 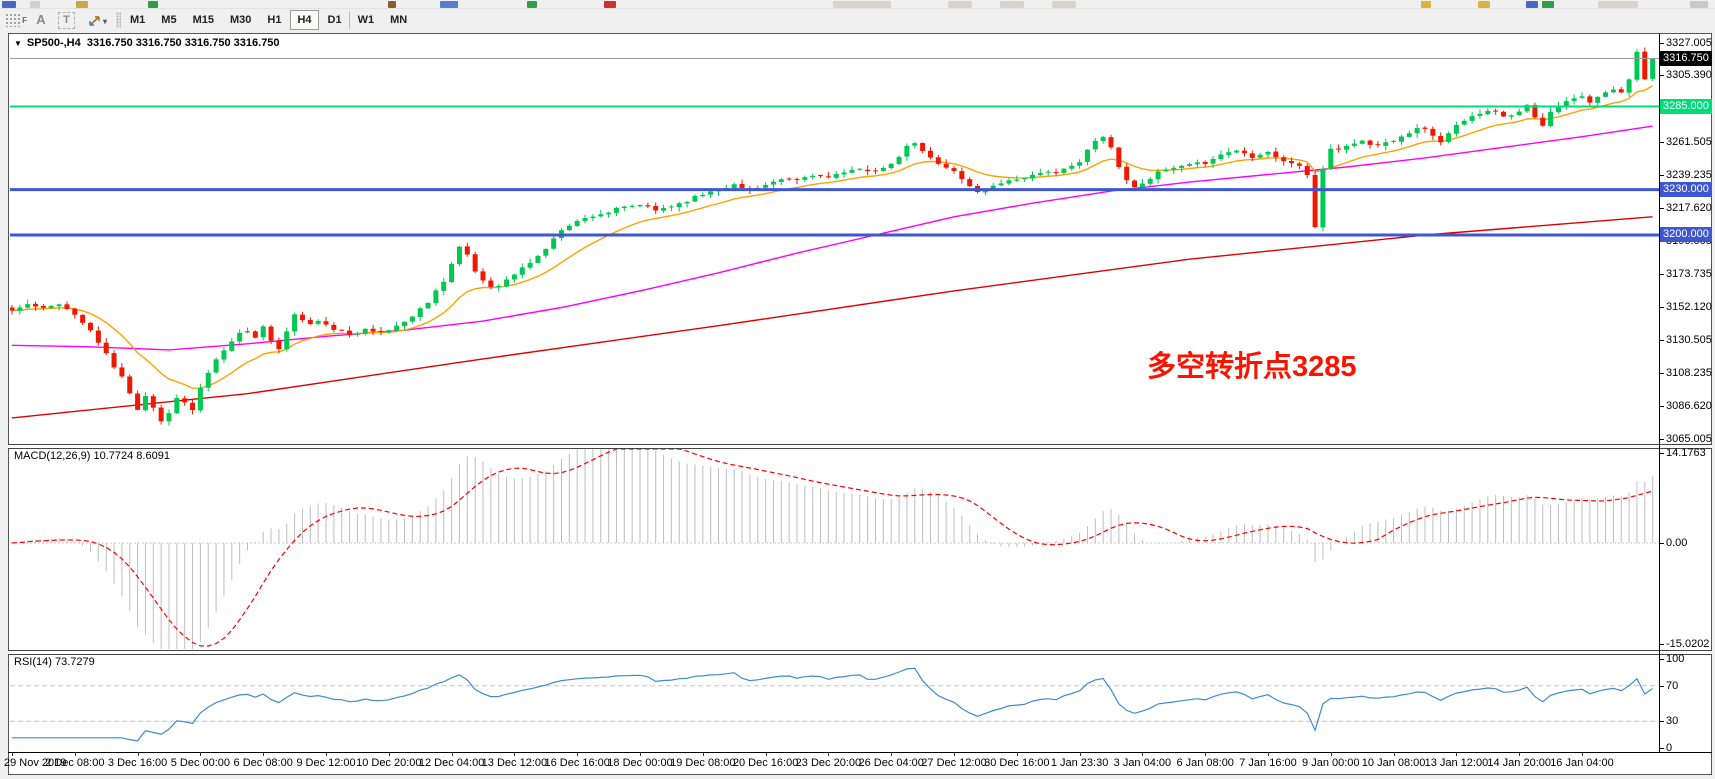 I want to click on time-axis-label: 3 Dec 16:00, so click(x=137, y=763).